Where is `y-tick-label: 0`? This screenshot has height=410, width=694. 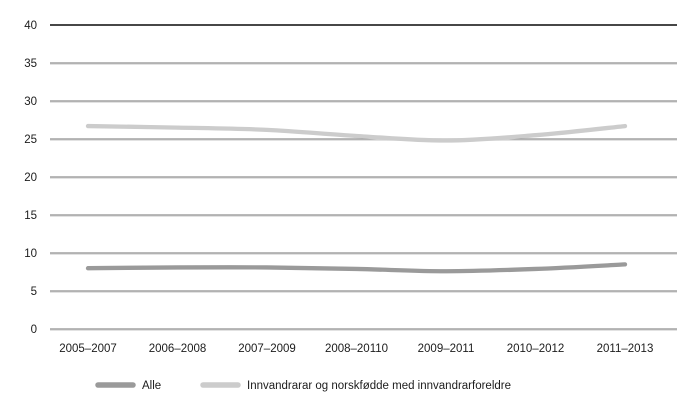
y-tick-label: 0 is located at coordinates (34, 330).